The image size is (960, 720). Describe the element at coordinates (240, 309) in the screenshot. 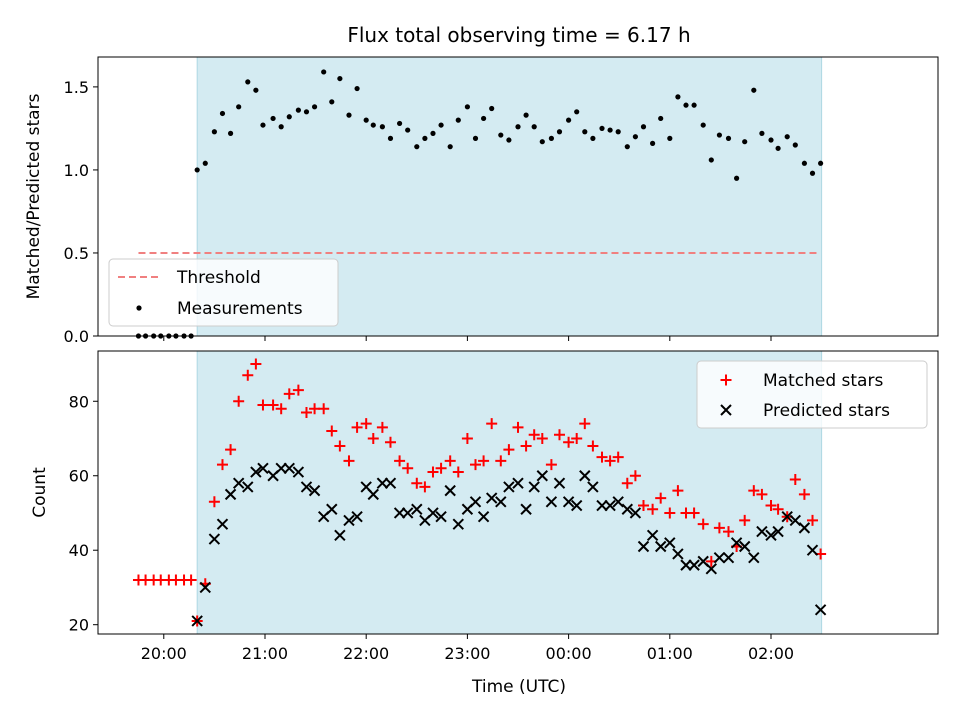

I see `legend-measurements-label: Measurements` at that location.